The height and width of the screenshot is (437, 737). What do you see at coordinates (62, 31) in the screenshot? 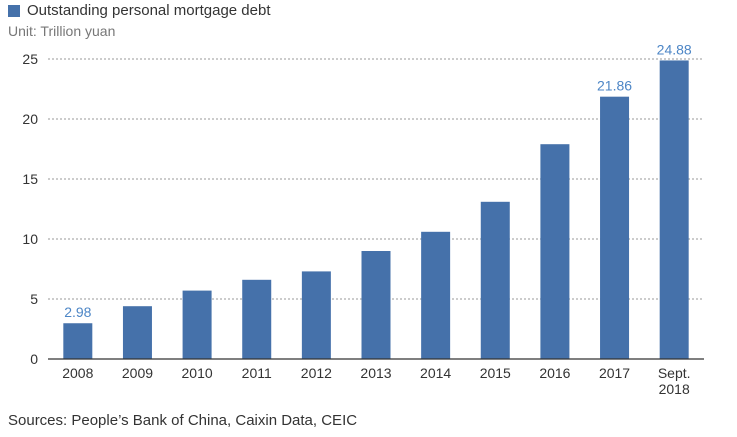
I see `unit-label: Unit: Trillion yuan` at bounding box center [62, 31].